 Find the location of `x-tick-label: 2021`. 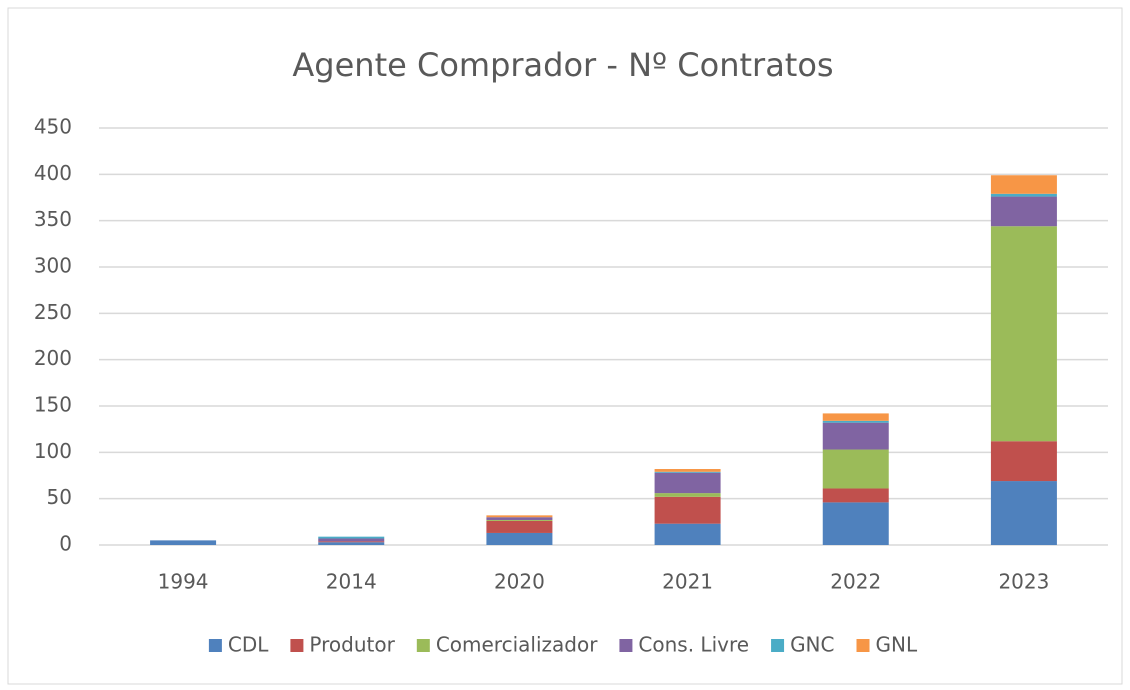

x-tick-label: 2021 is located at coordinates (687, 582).